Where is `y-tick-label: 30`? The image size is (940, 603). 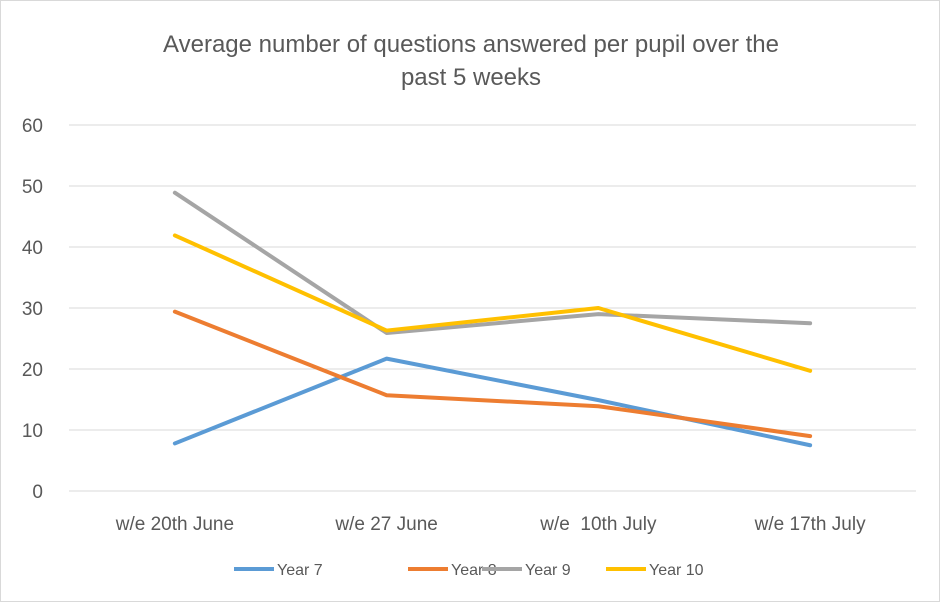 y-tick-label: 30 is located at coordinates (32, 309).